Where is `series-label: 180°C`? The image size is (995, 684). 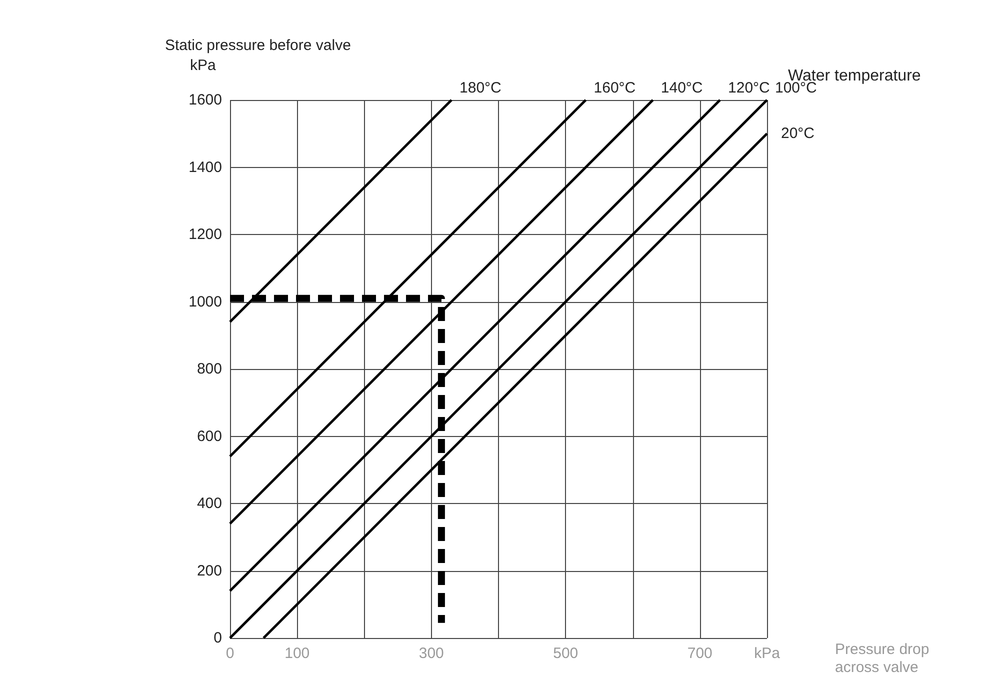
series-label: 180°C is located at coordinates (481, 88).